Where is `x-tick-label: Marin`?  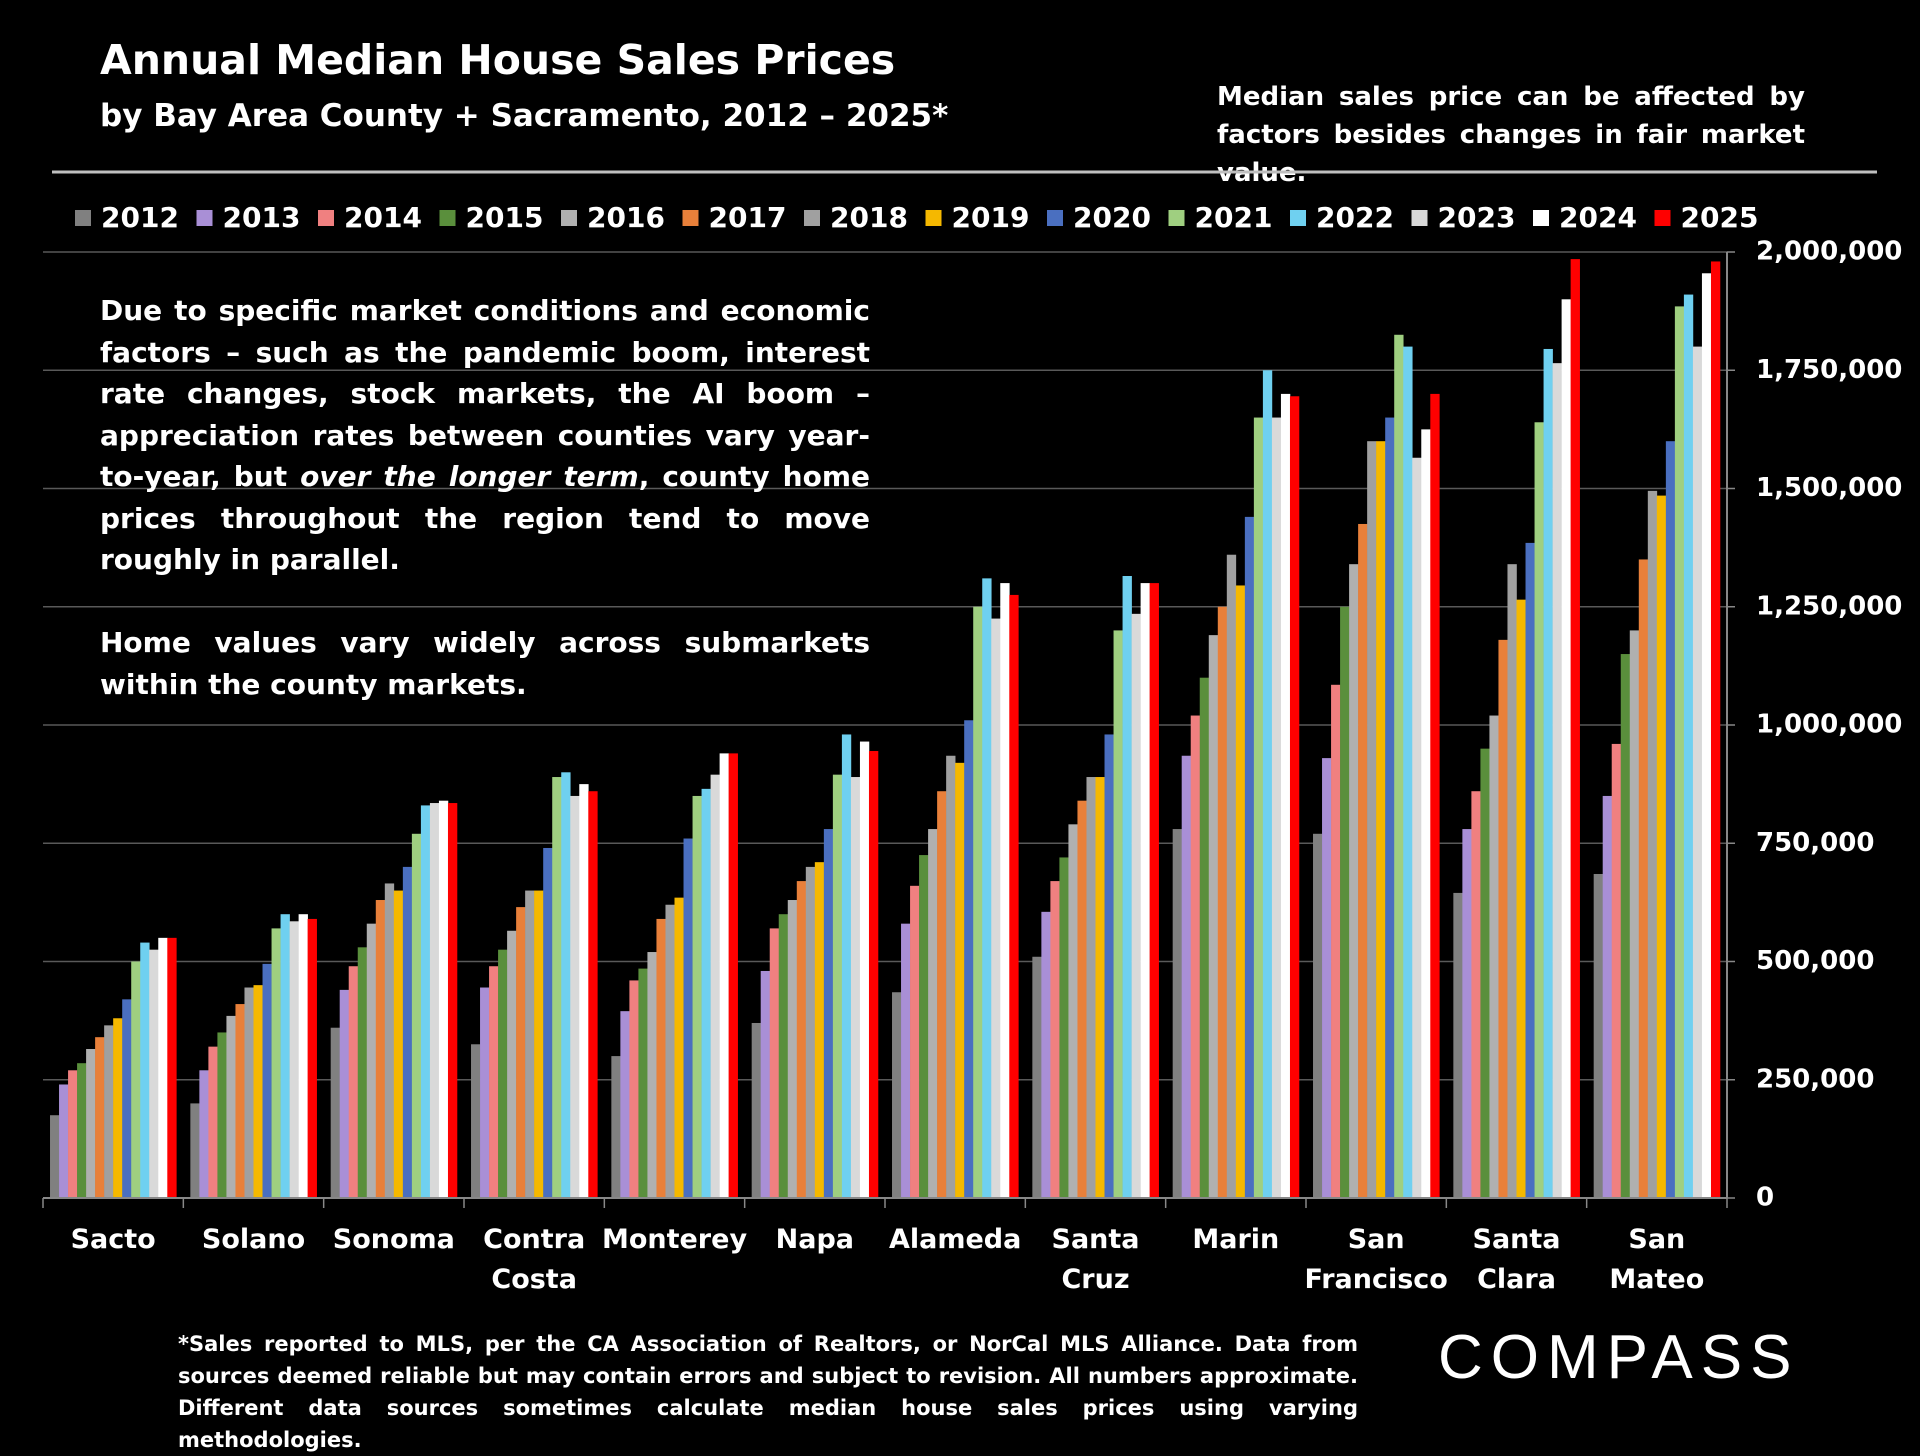 x-tick-label: Marin is located at coordinates (1236, 1239).